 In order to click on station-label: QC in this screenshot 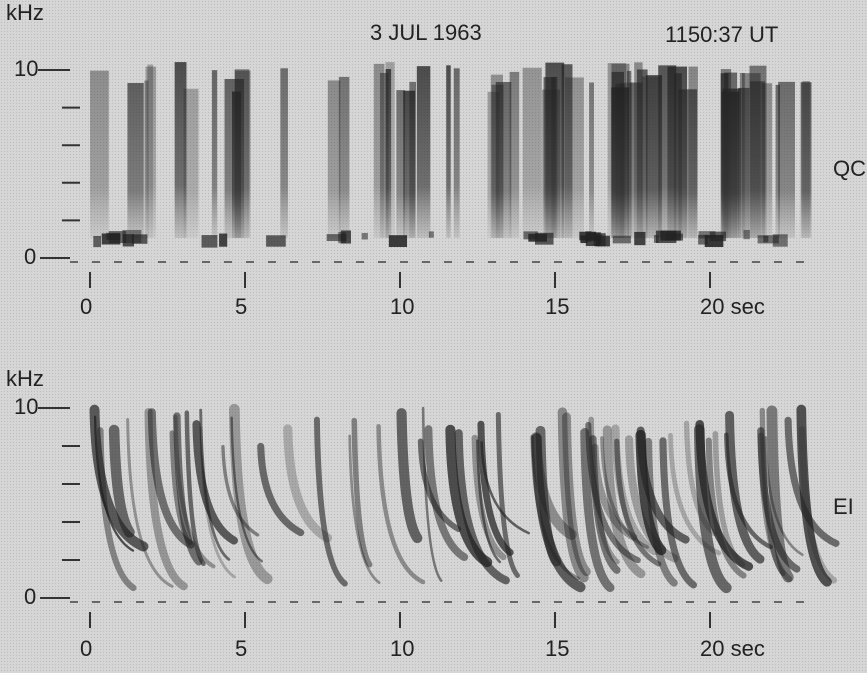, I will do `click(849, 168)`.